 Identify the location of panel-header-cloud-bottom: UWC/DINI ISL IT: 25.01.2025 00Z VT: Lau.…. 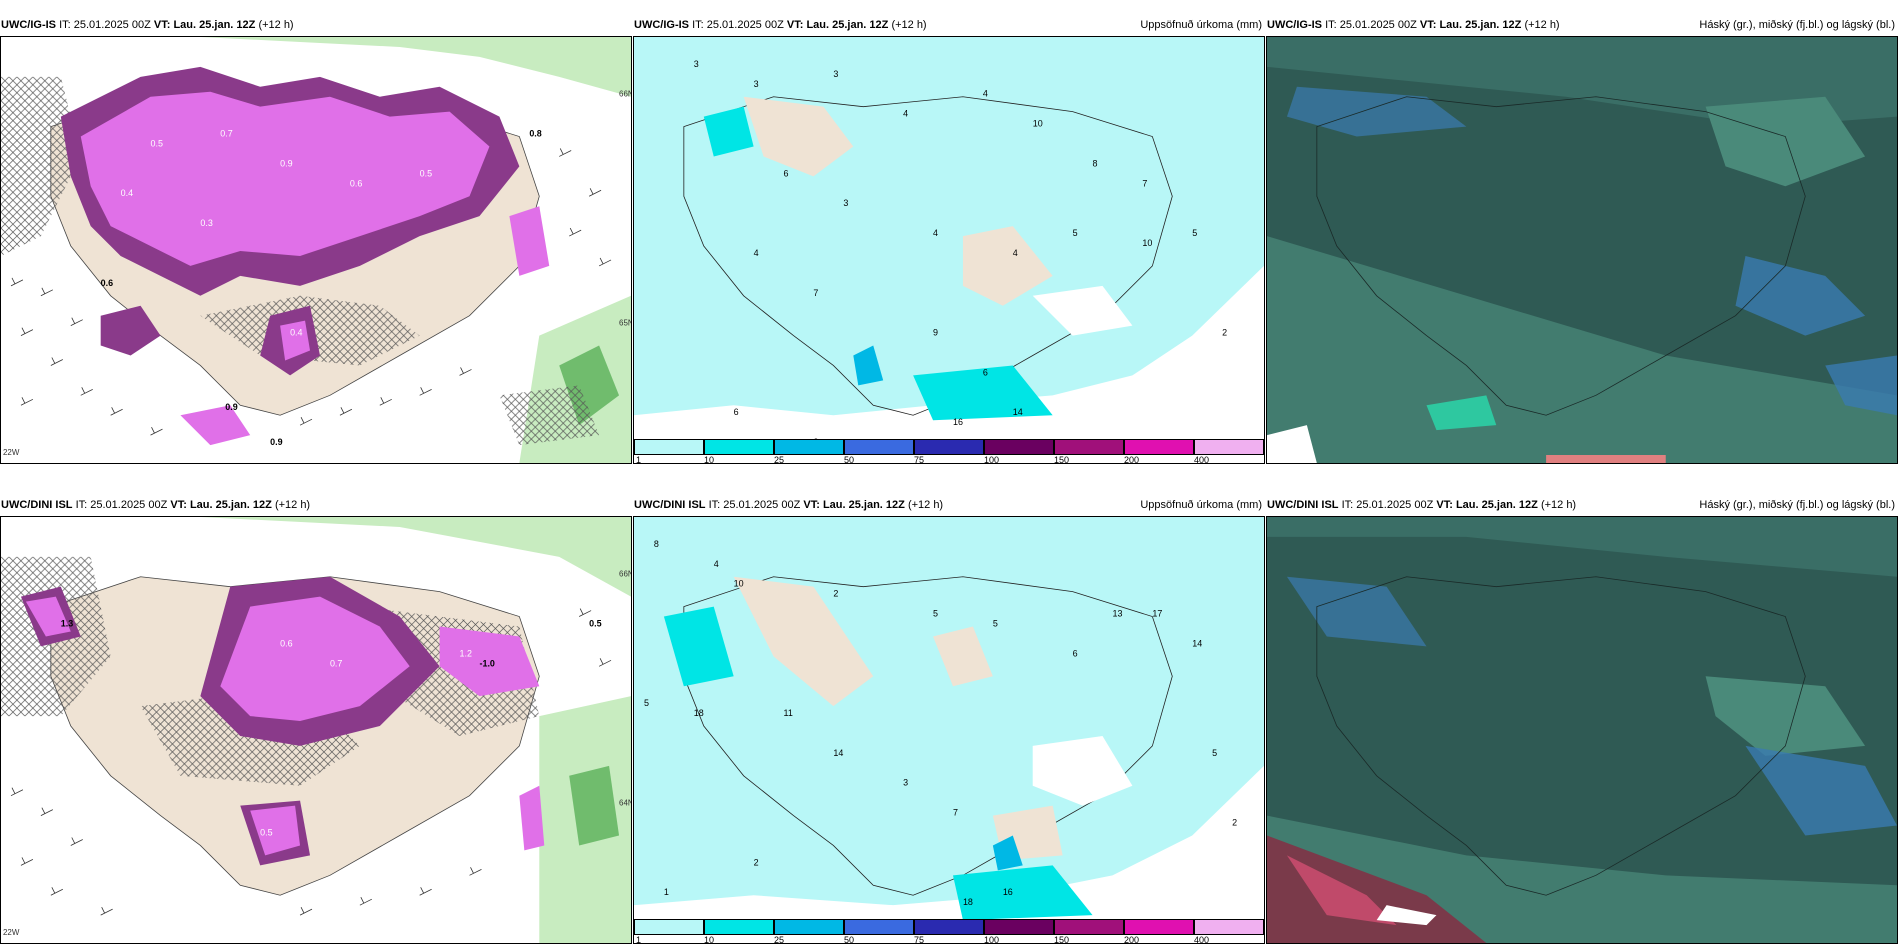
(1421, 505).